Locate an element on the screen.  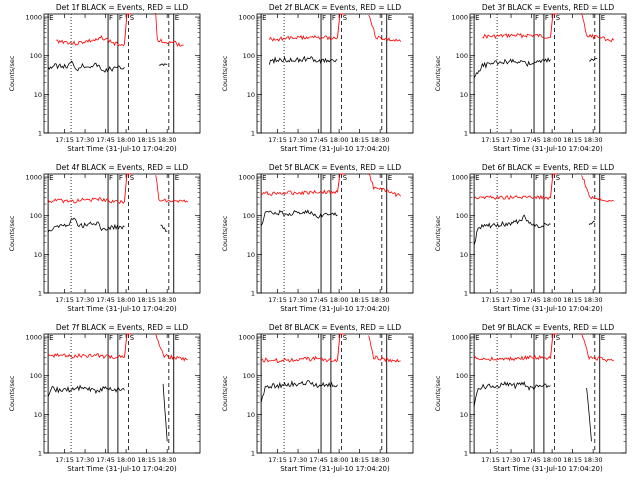
panel-title: Det 9f BLACK = Events, RED = LLD is located at coordinates (548, 327).